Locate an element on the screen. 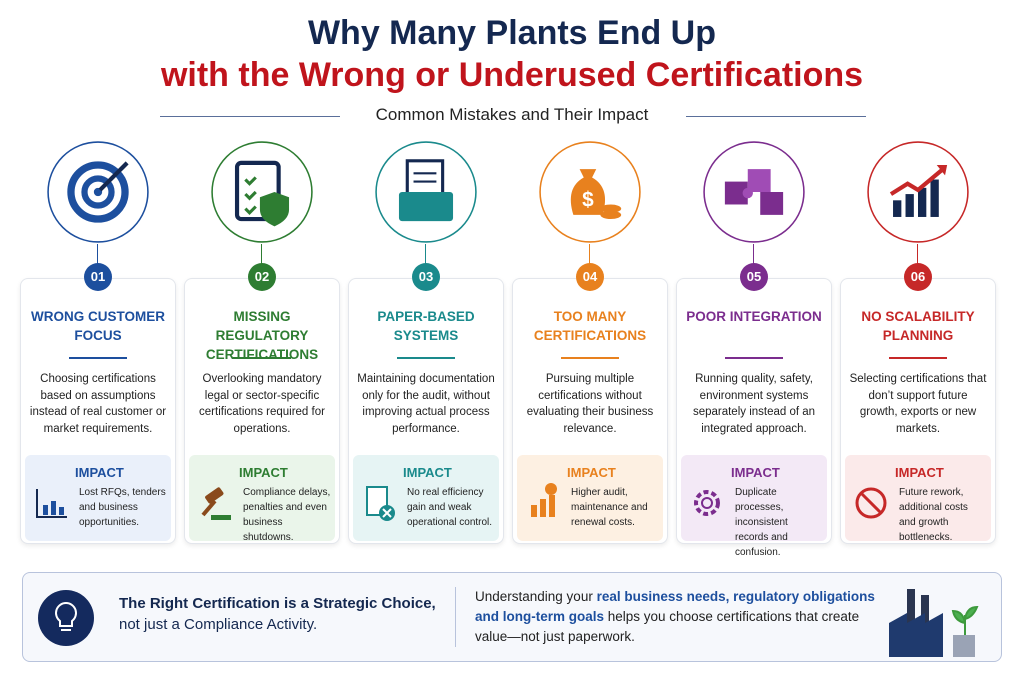 The width and height of the screenshot is (1024, 683). footer-subheading: not just a Compliance Activity. is located at coordinates (218, 624).